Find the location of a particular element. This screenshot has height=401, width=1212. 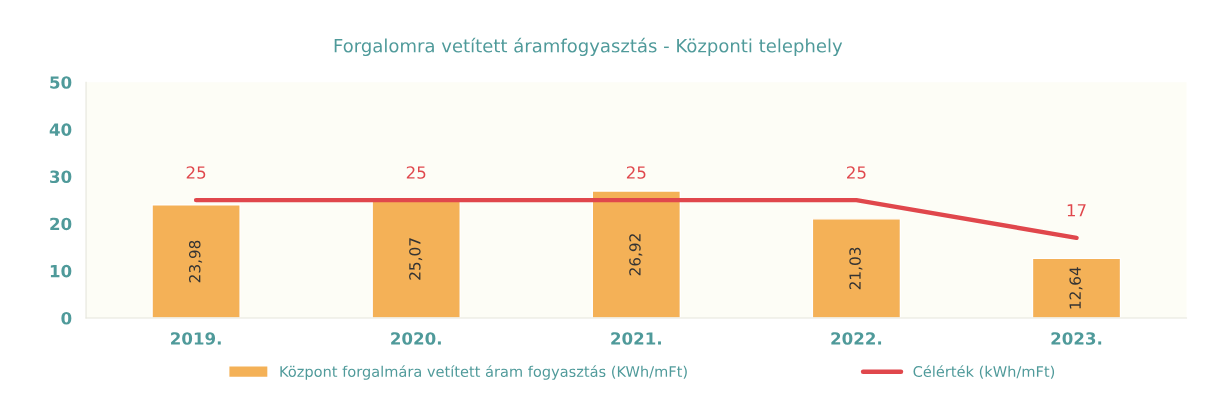

legend-label: Központ forgalmára vetített áram fogyasztás (KWh/mFt) is located at coordinates (483, 372).